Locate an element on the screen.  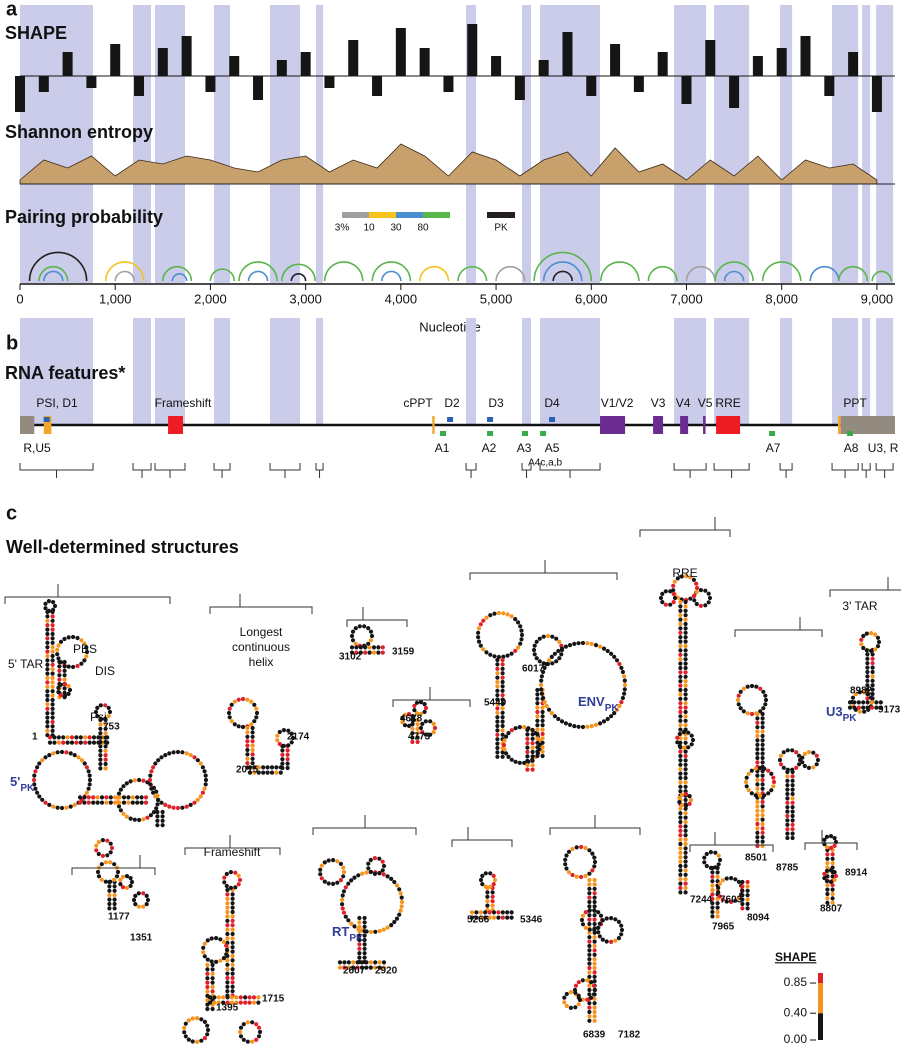
panel-label: a is located at coordinates (12, 10).